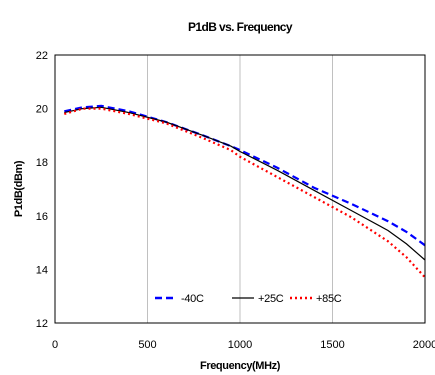 The width and height of the screenshot is (435, 375). Describe the element at coordinates (240, 345) in the screenshot. I see `x-tick-label: 1000` at that location.